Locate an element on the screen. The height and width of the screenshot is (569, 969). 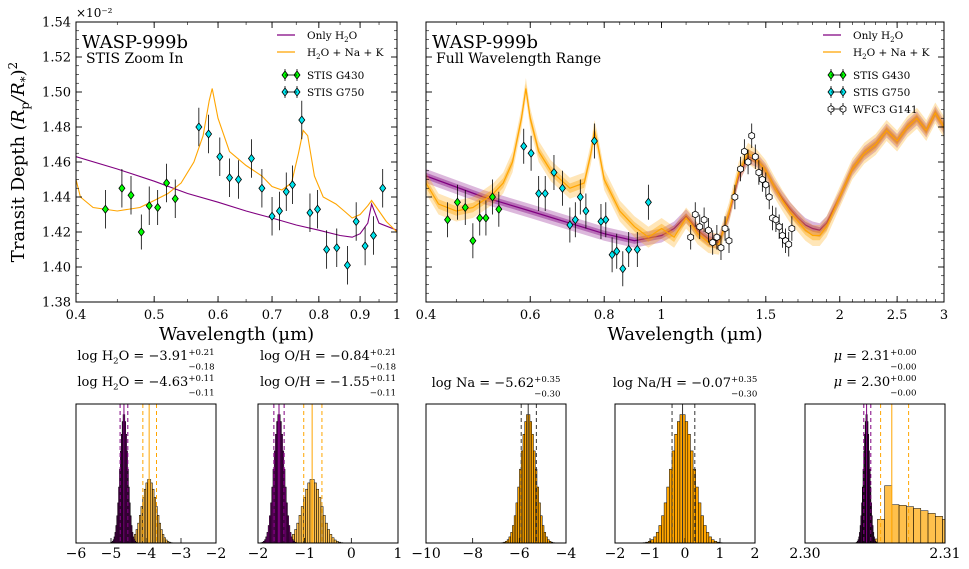
posterior-label: log Na/H = −0.07+0.35 −0.30 is located at coordinates (685, 387).